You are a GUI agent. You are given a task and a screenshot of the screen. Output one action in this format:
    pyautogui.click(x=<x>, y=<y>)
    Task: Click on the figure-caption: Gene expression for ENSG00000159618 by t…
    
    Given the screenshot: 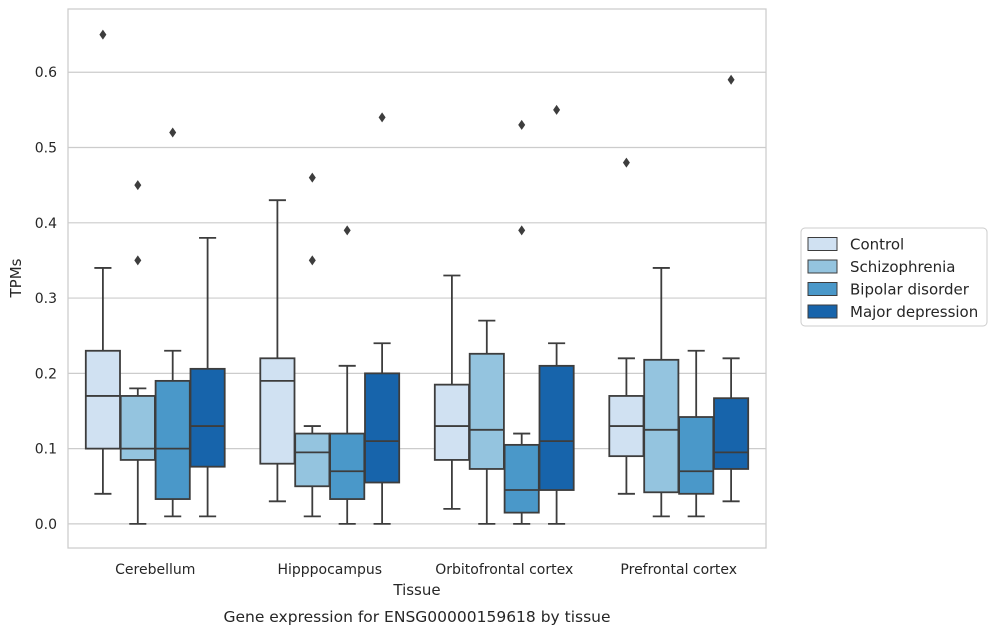 What is the action you would take?
    pyautogui.click(x=416, y=617)
    